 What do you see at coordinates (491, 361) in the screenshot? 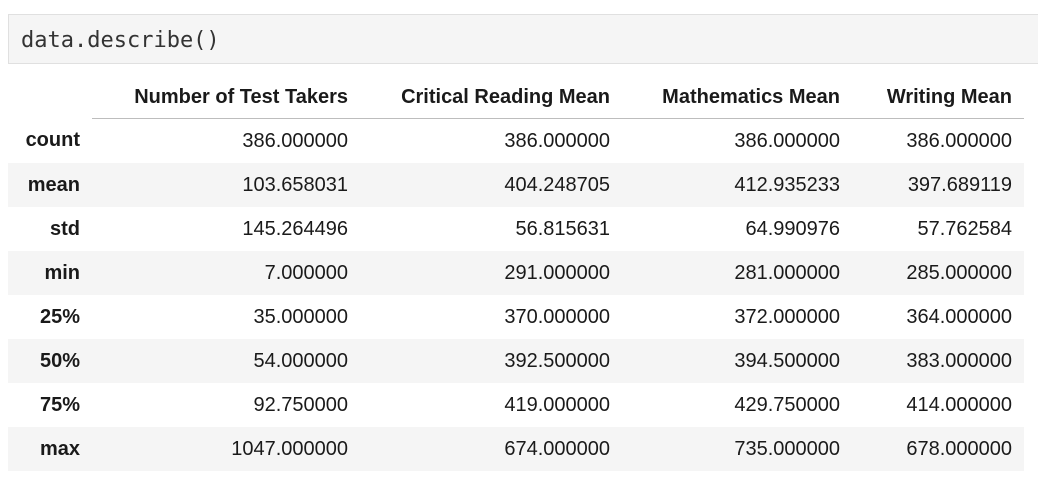
I see `table-cell: 392.500000` at bounding box center [491, 361].